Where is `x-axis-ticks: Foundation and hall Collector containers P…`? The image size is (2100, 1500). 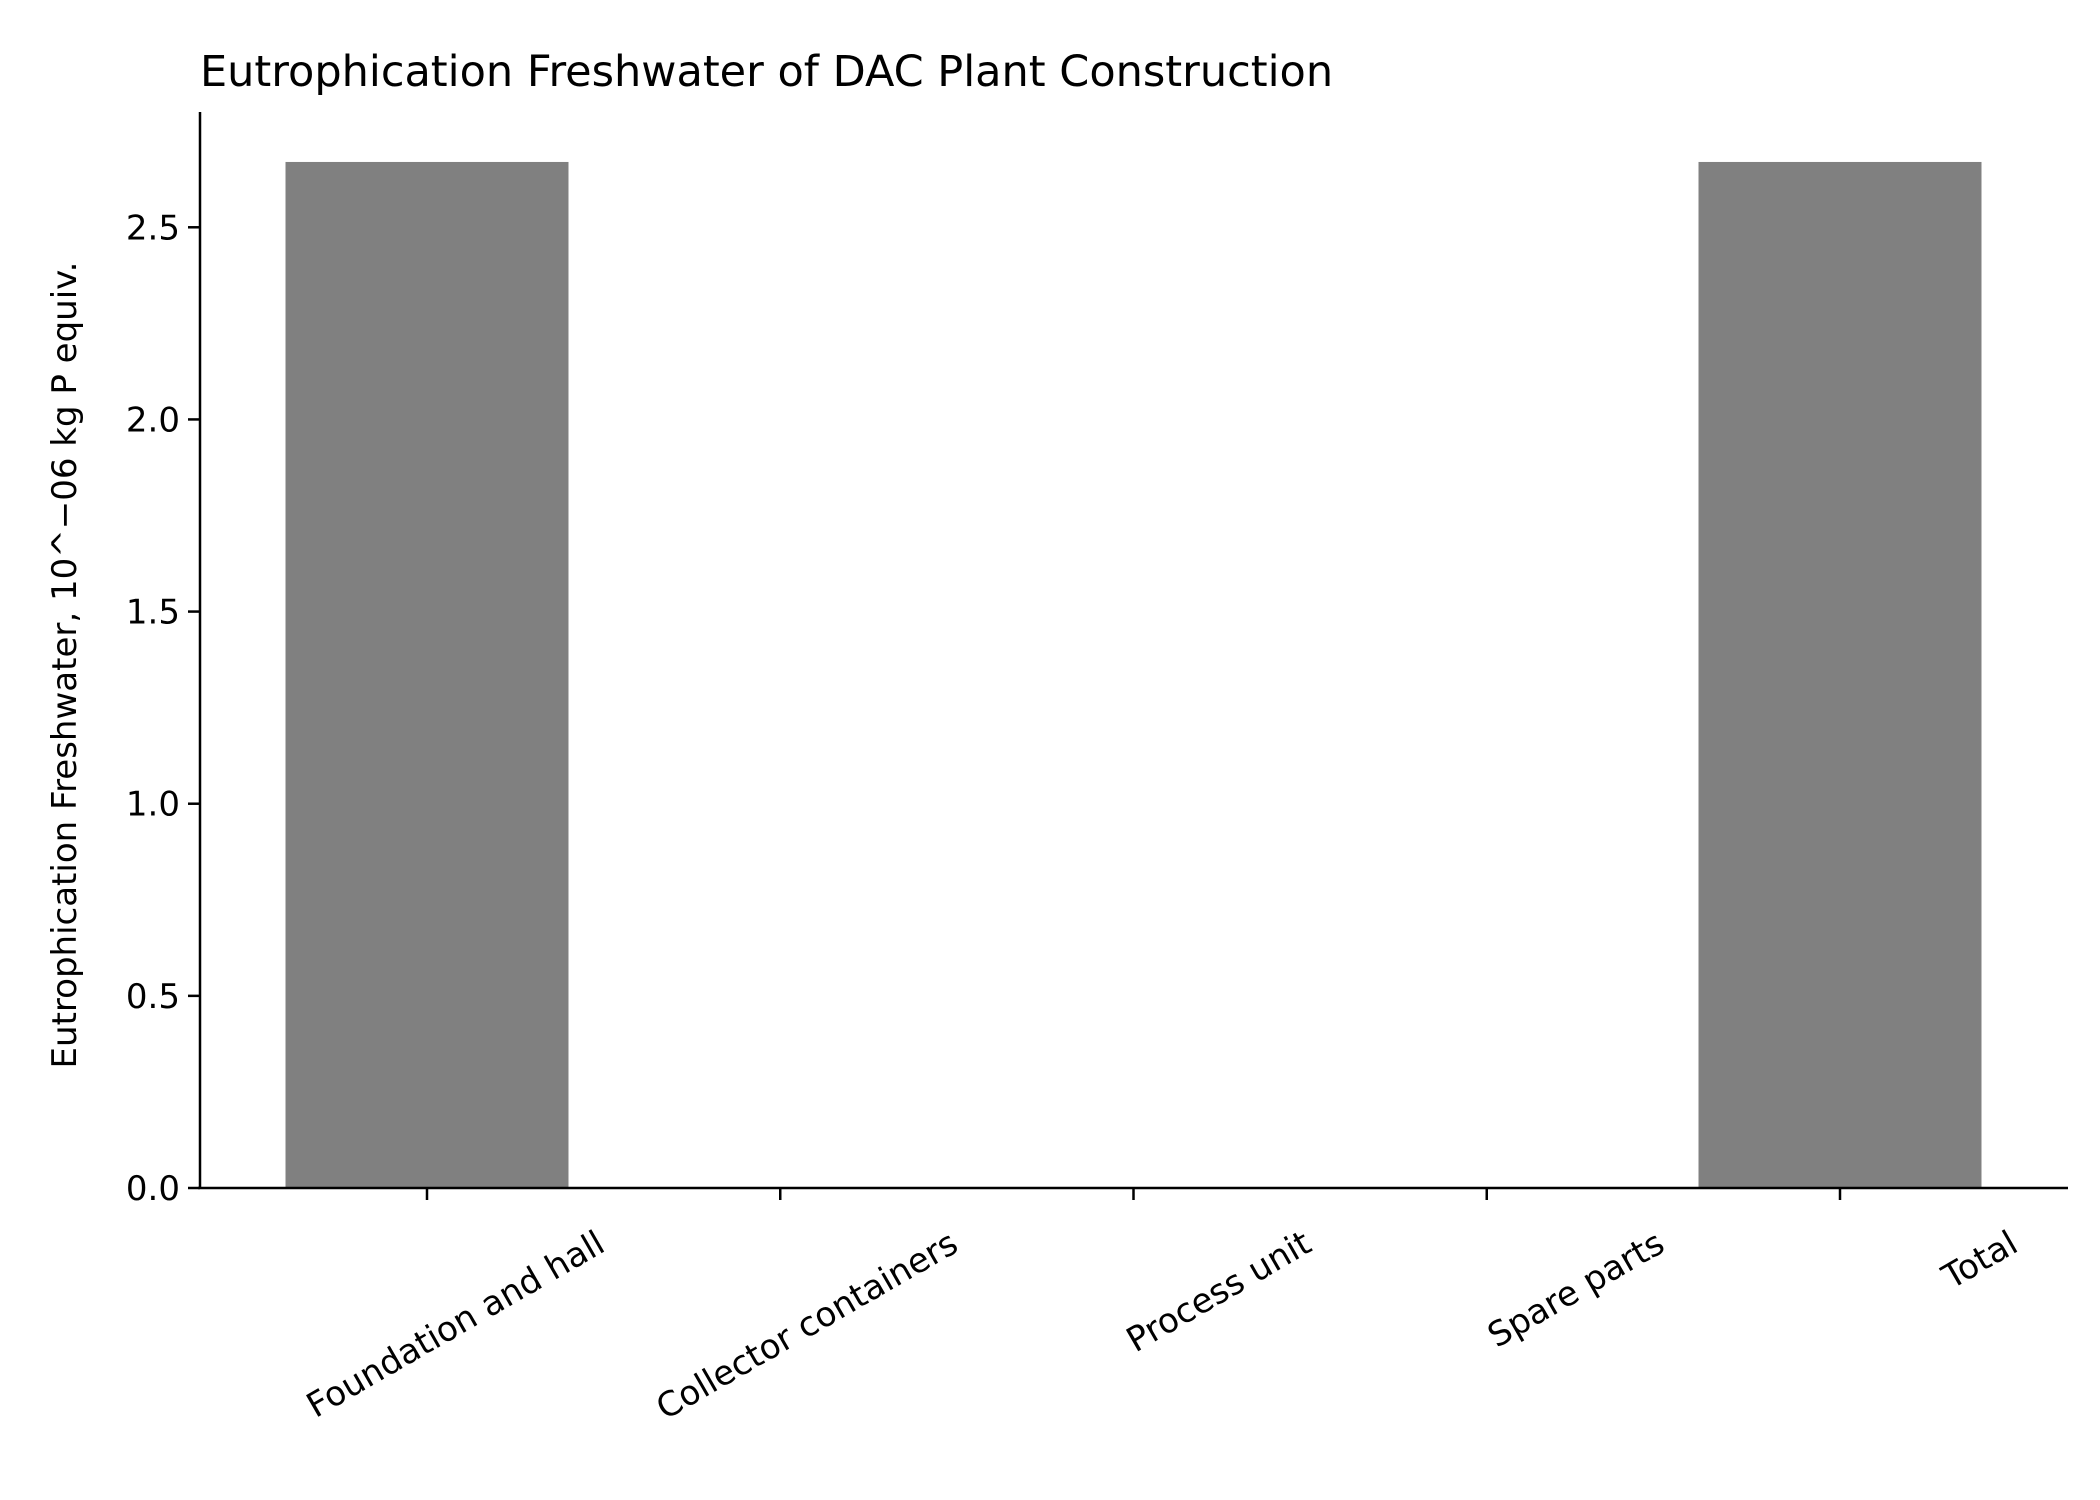 x-axis-ticks: Foundation and hall Collector containers P… is located at coordinates (1162, 1308).